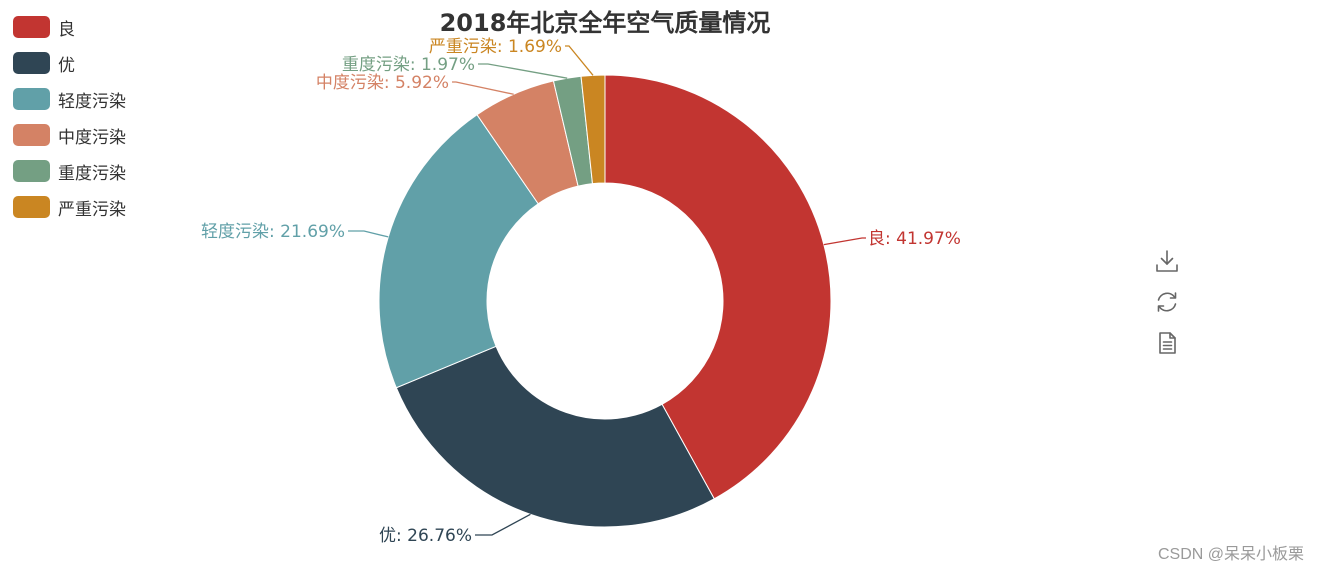 Image resolution: width=1318 pixels, height=571 pixels. I want to click on download-button, so click(1167, 261).